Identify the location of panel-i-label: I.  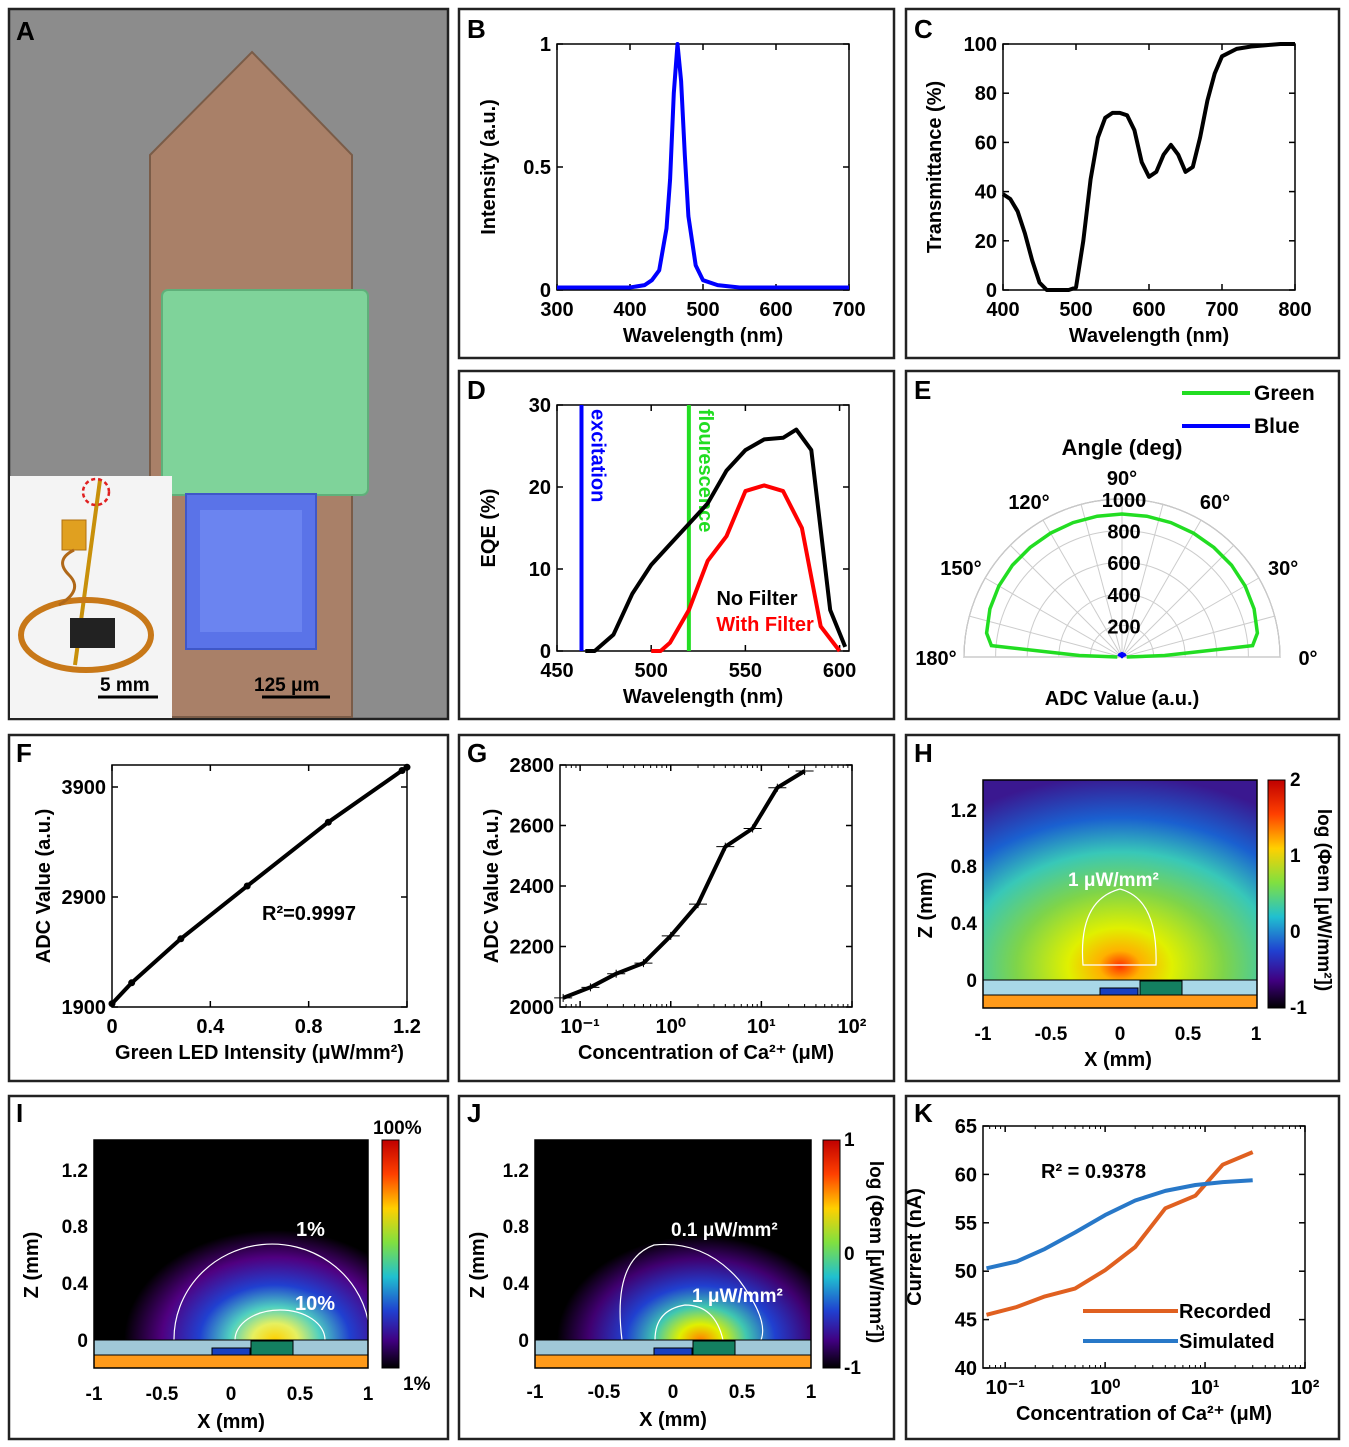
(19, 1113).